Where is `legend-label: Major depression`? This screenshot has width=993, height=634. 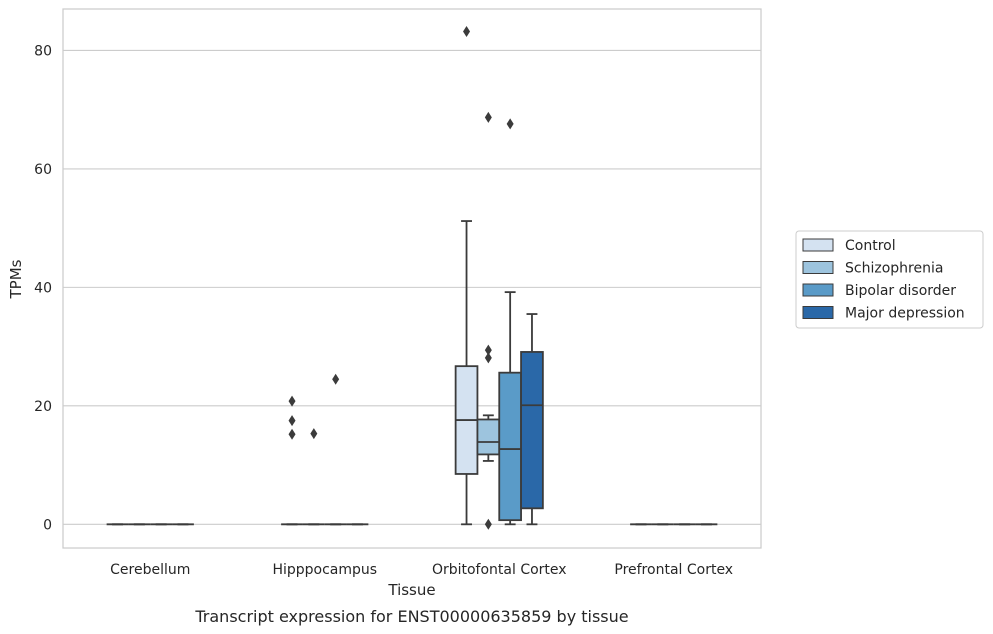 legend-label: Major depression is located at coordinates (905, 314).